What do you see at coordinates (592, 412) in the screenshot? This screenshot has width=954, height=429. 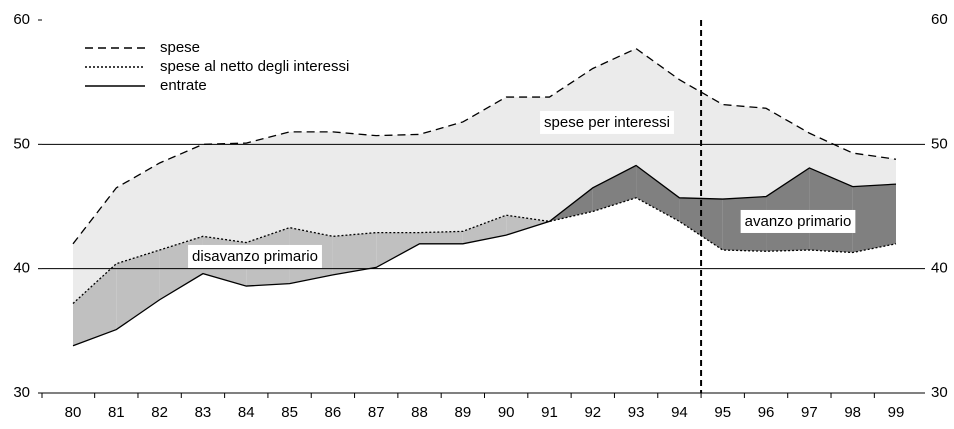 I see `x-tick-label: 92` at bounding box center [592, 412].